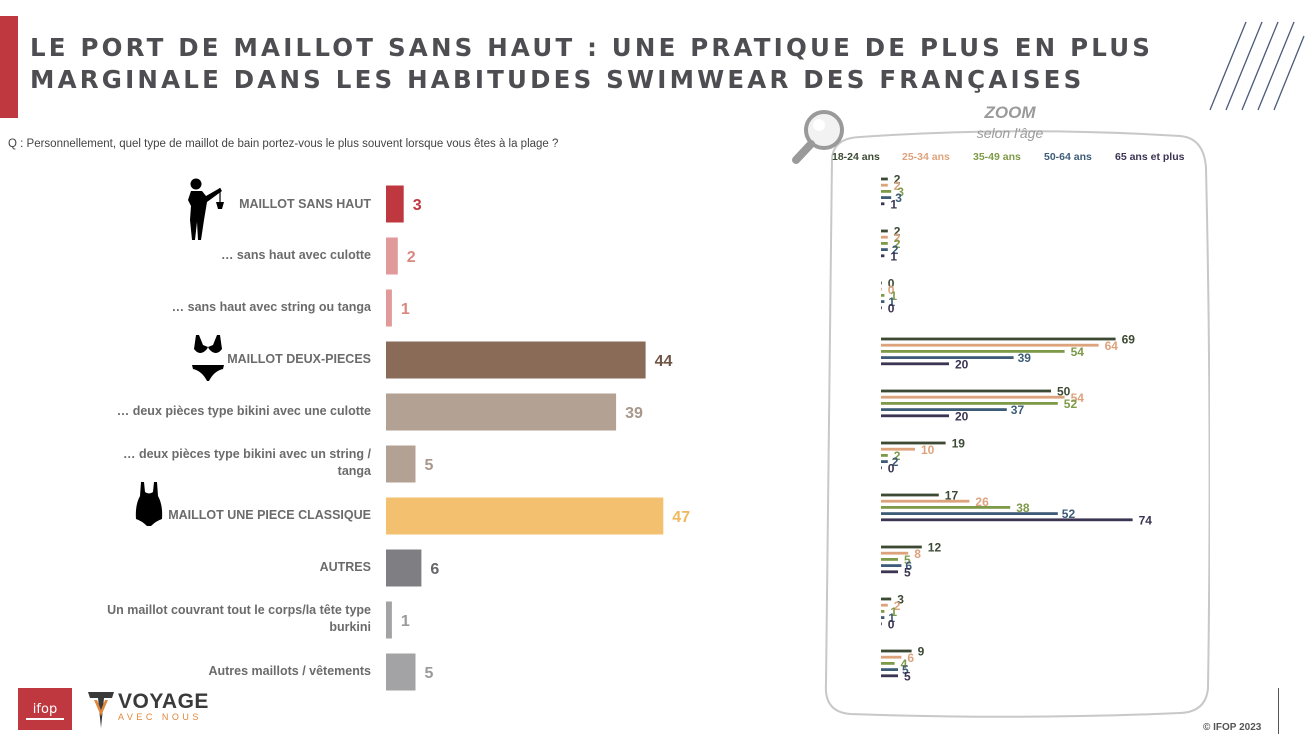  What do you see at coordinates (345, 567) in the screenshot?
I see `category-label: AUTRES` at bounding box center [345, 567].